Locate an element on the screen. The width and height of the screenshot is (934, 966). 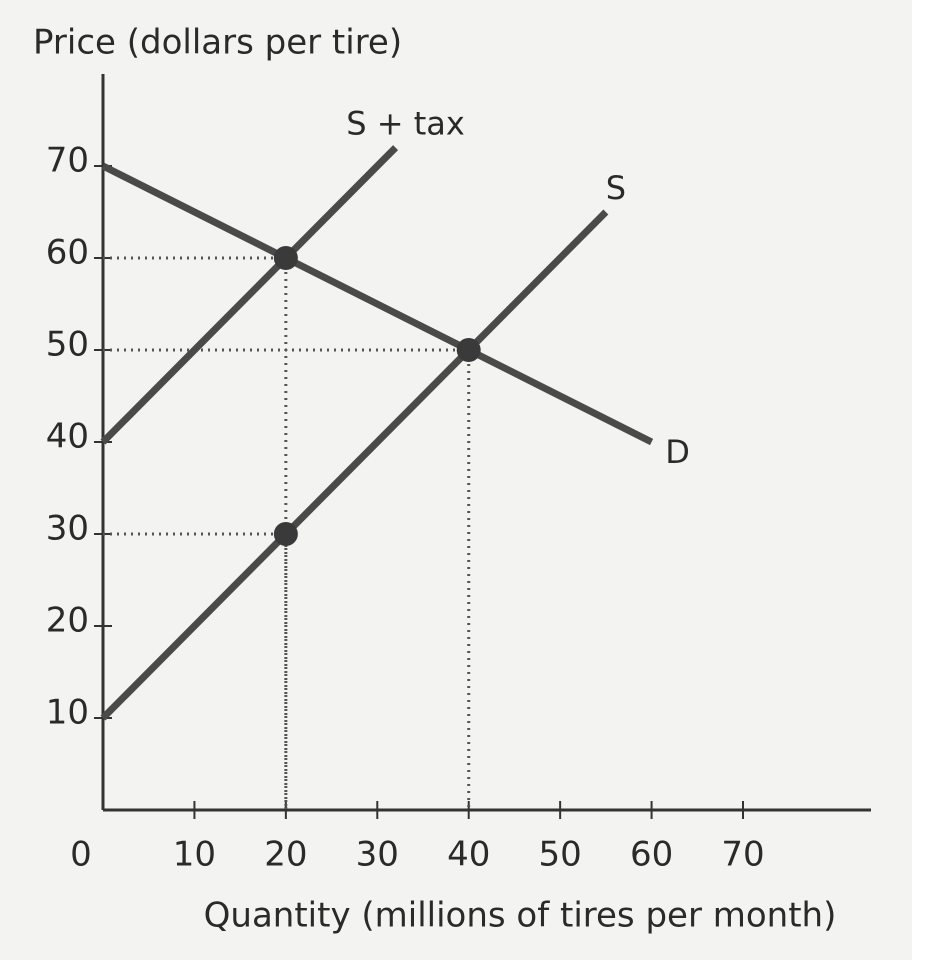
y-tick-label: 10 is located at coordinates (67, 713).